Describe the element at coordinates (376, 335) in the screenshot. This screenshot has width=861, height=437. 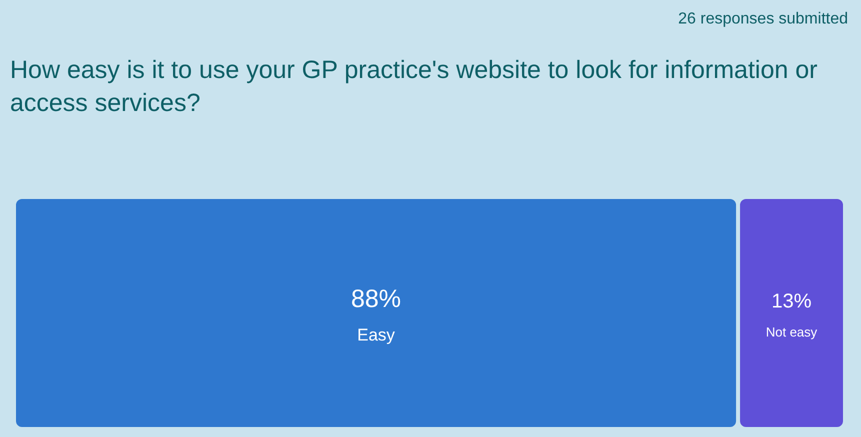
I see `series-label: Easy` at that location.